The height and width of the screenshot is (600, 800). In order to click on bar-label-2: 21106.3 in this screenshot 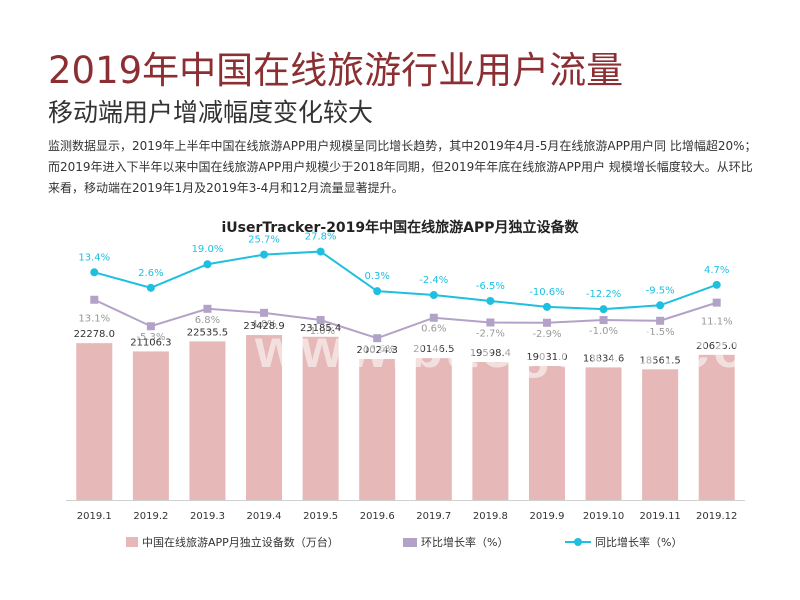, I will do `click(150, 342)`.